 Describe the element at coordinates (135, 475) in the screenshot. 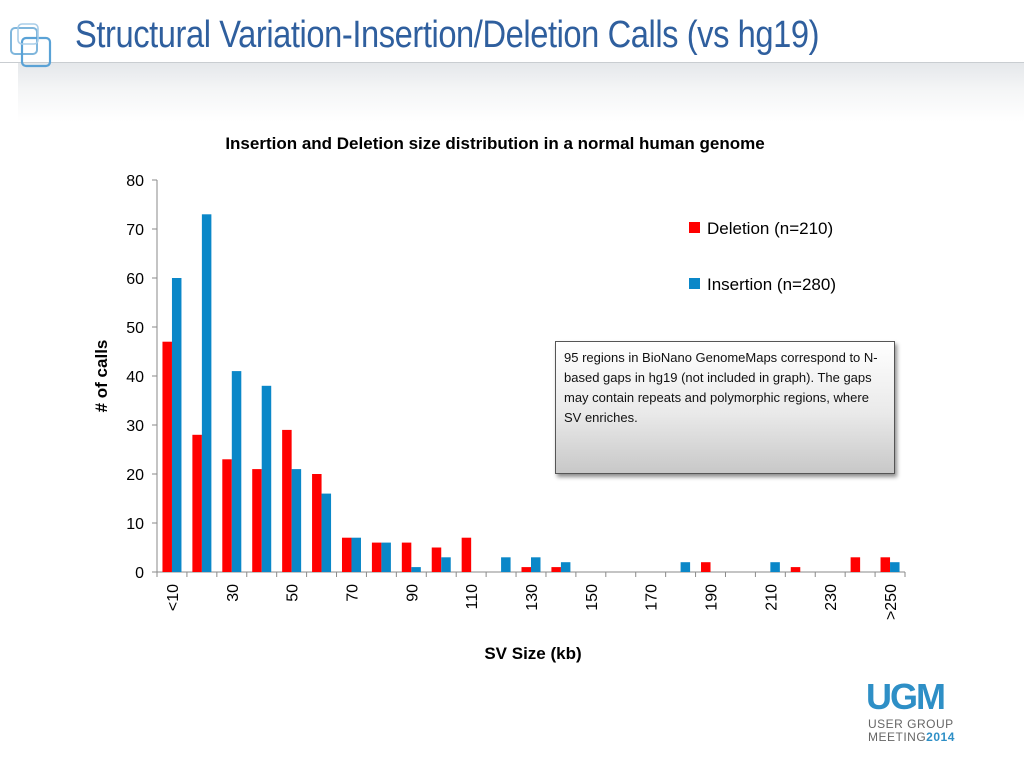

I see `y-tick-label: 20` at that location.